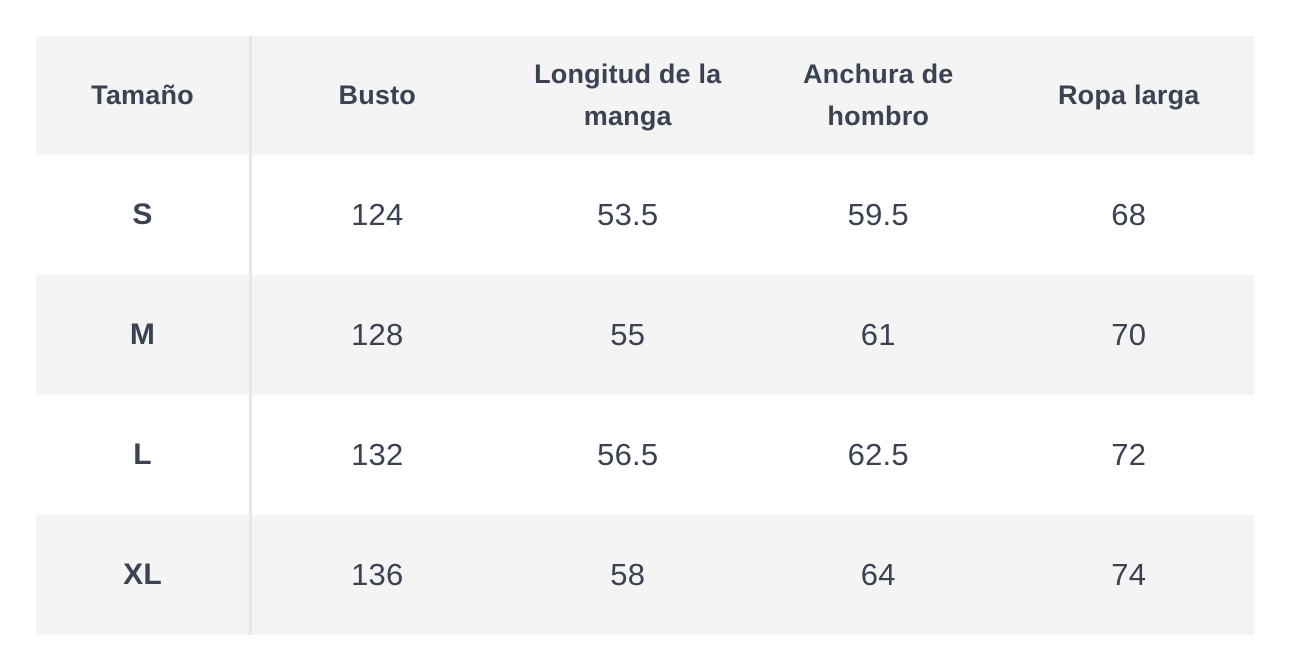  Describe the element at coordinates (377, 574) in the screenshot. I see `value-cell: 136` at that location.